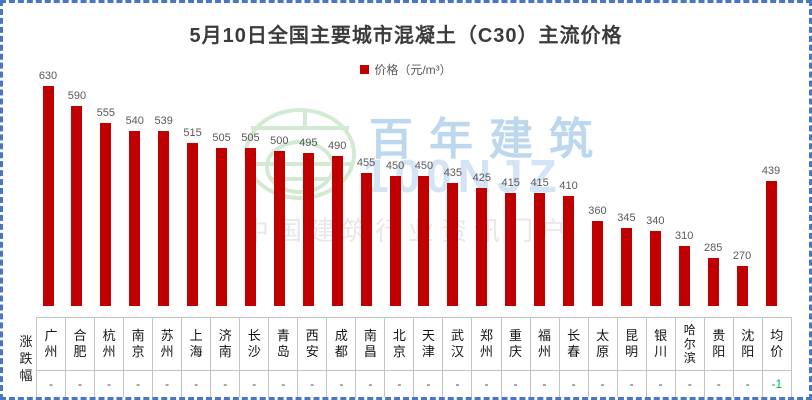 Image resolution: width=812 pixels, height=400 pixels. Describe the element at coordinates (138, 344) in the screenshot. I see `city-name-cell: 南京` at that location.